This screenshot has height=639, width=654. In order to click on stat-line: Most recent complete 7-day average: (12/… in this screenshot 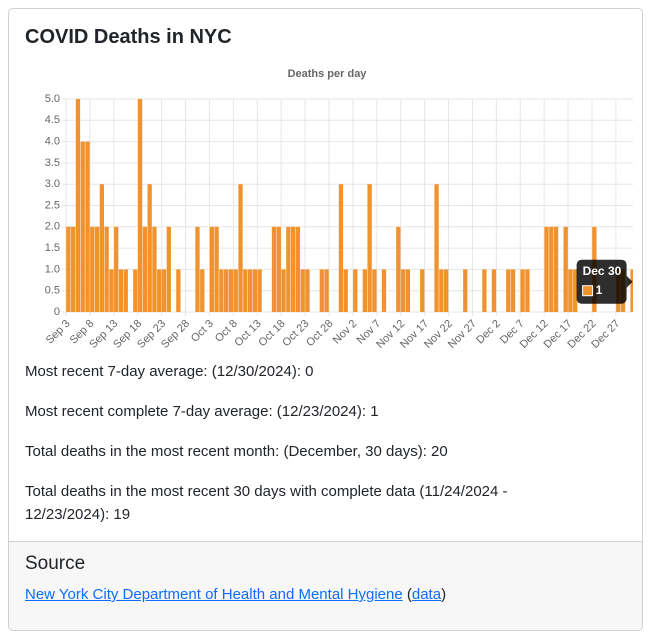, I will do `click(202, 411)`.